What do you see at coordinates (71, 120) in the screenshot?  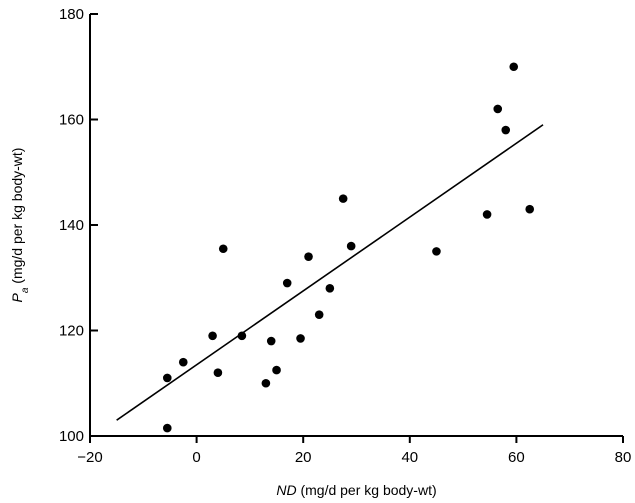 I see `y-tick-label: 160` at bounding box center [71, 120].